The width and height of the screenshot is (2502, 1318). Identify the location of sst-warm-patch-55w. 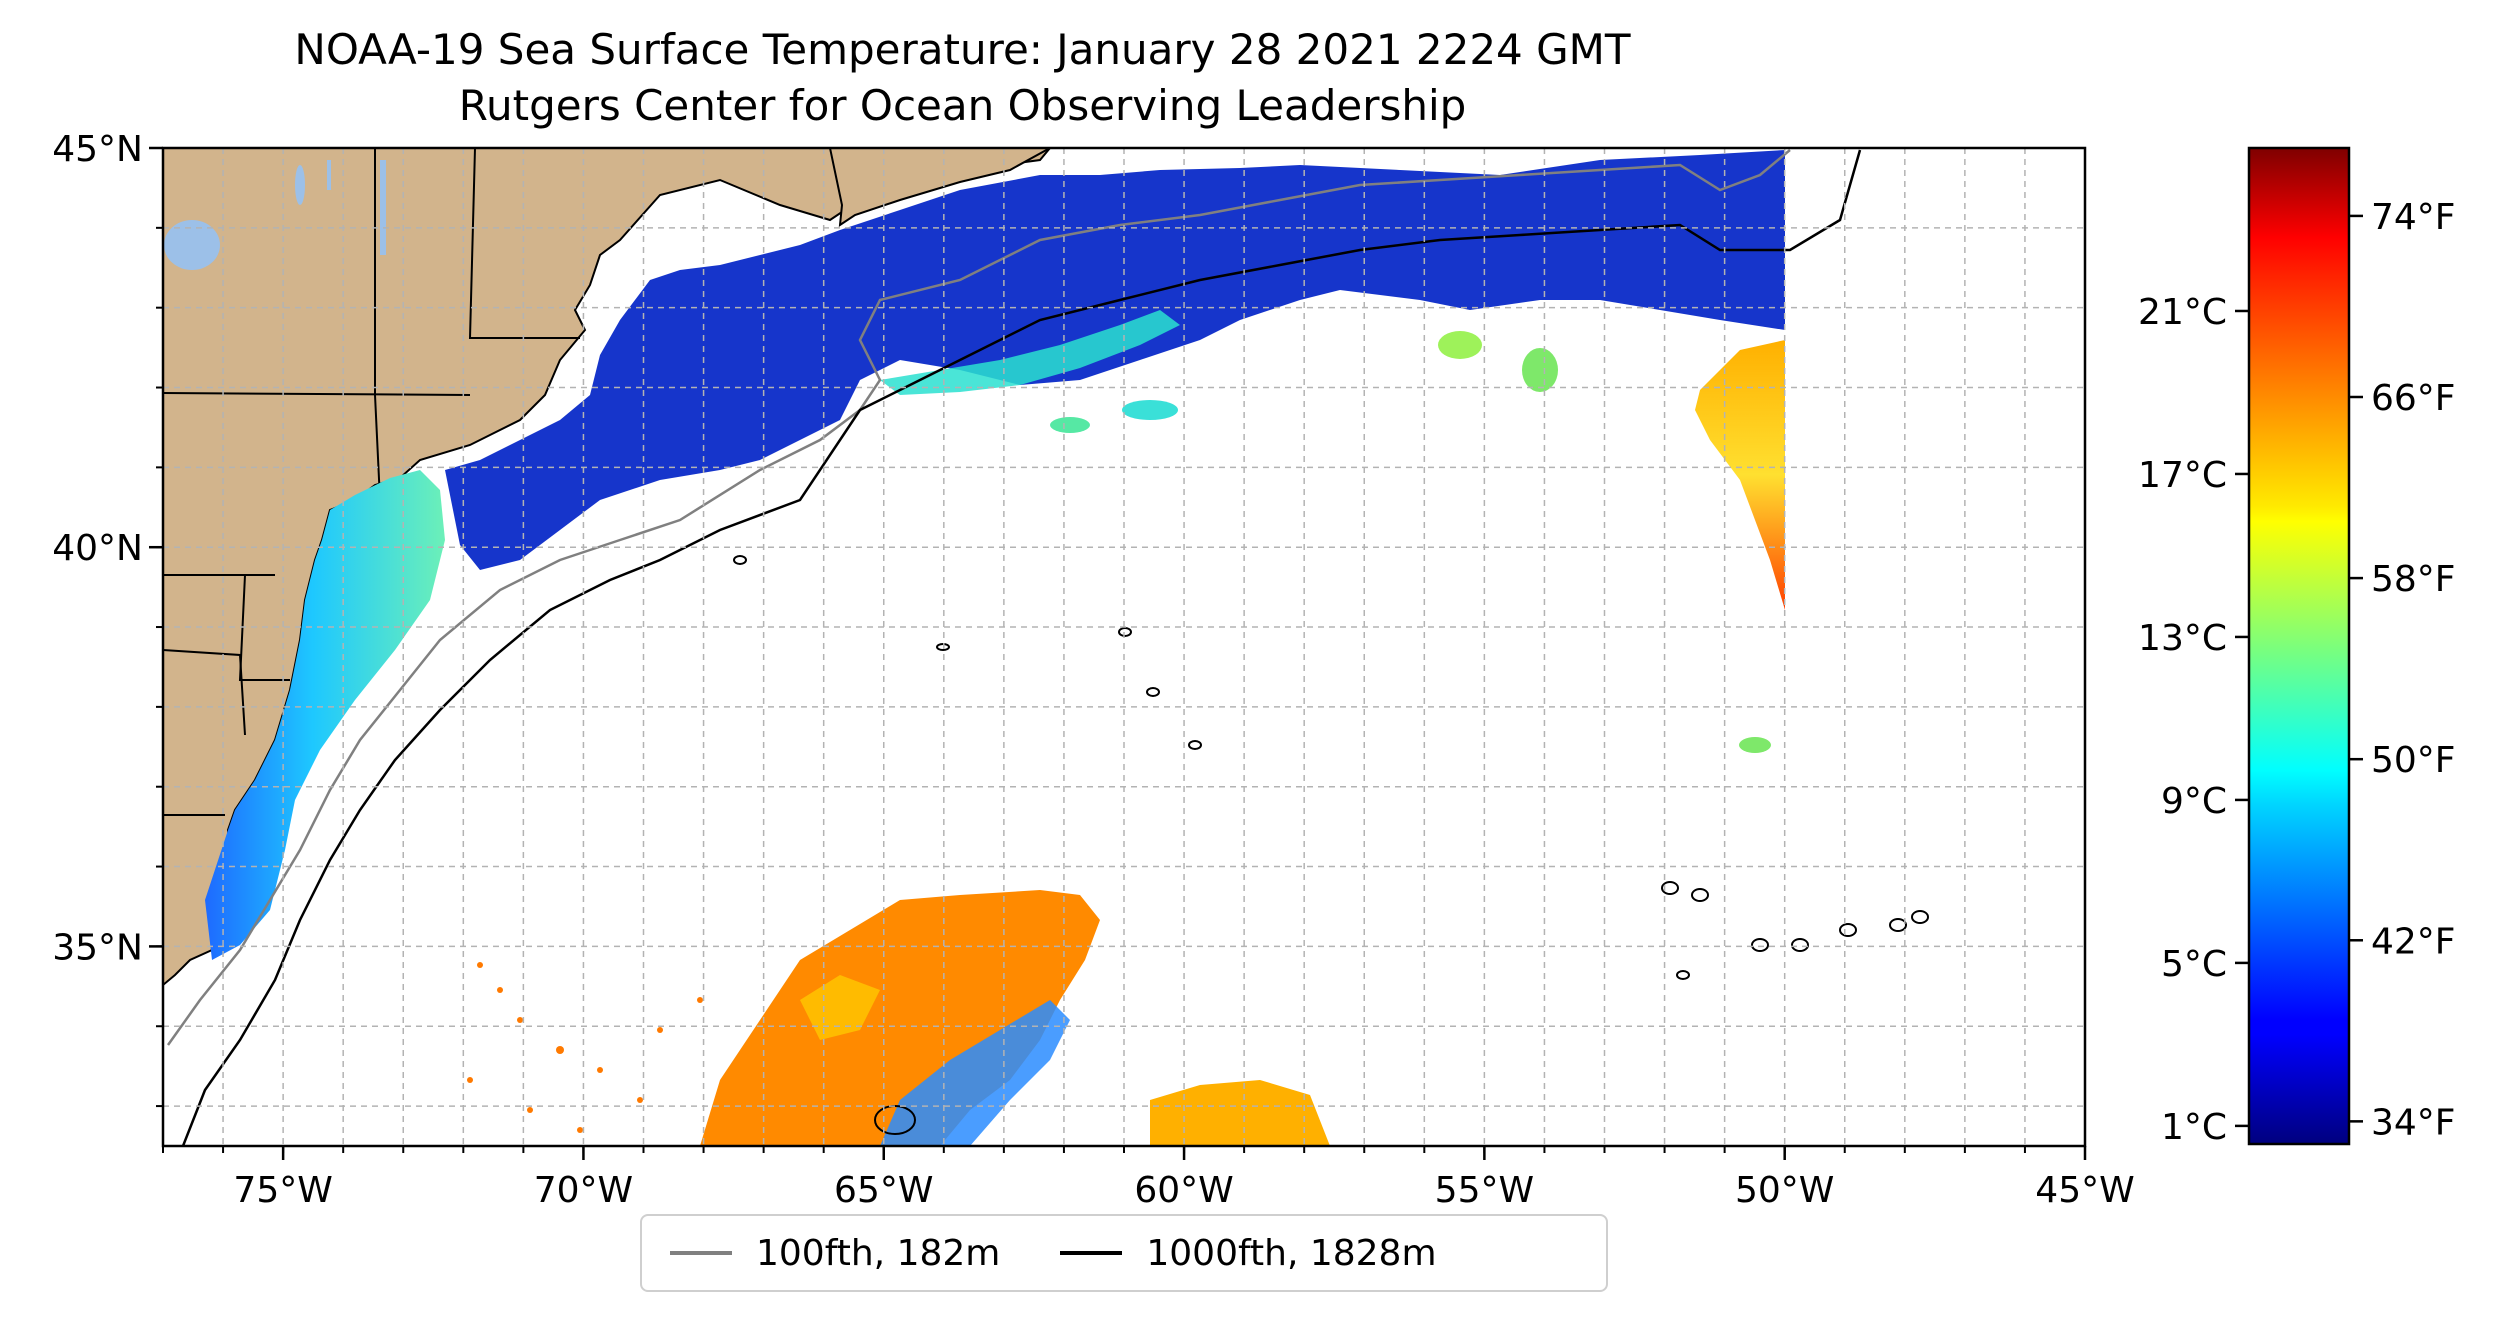
(1240, 1113).